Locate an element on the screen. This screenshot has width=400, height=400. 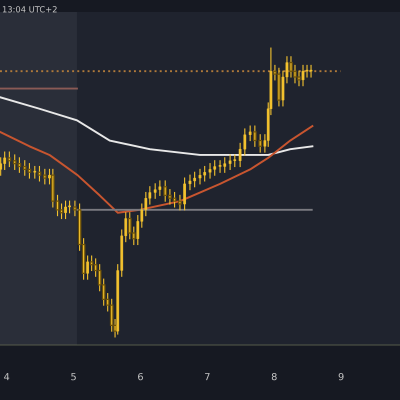
x-tick-label: 9 is located at coordinates (341, 376).